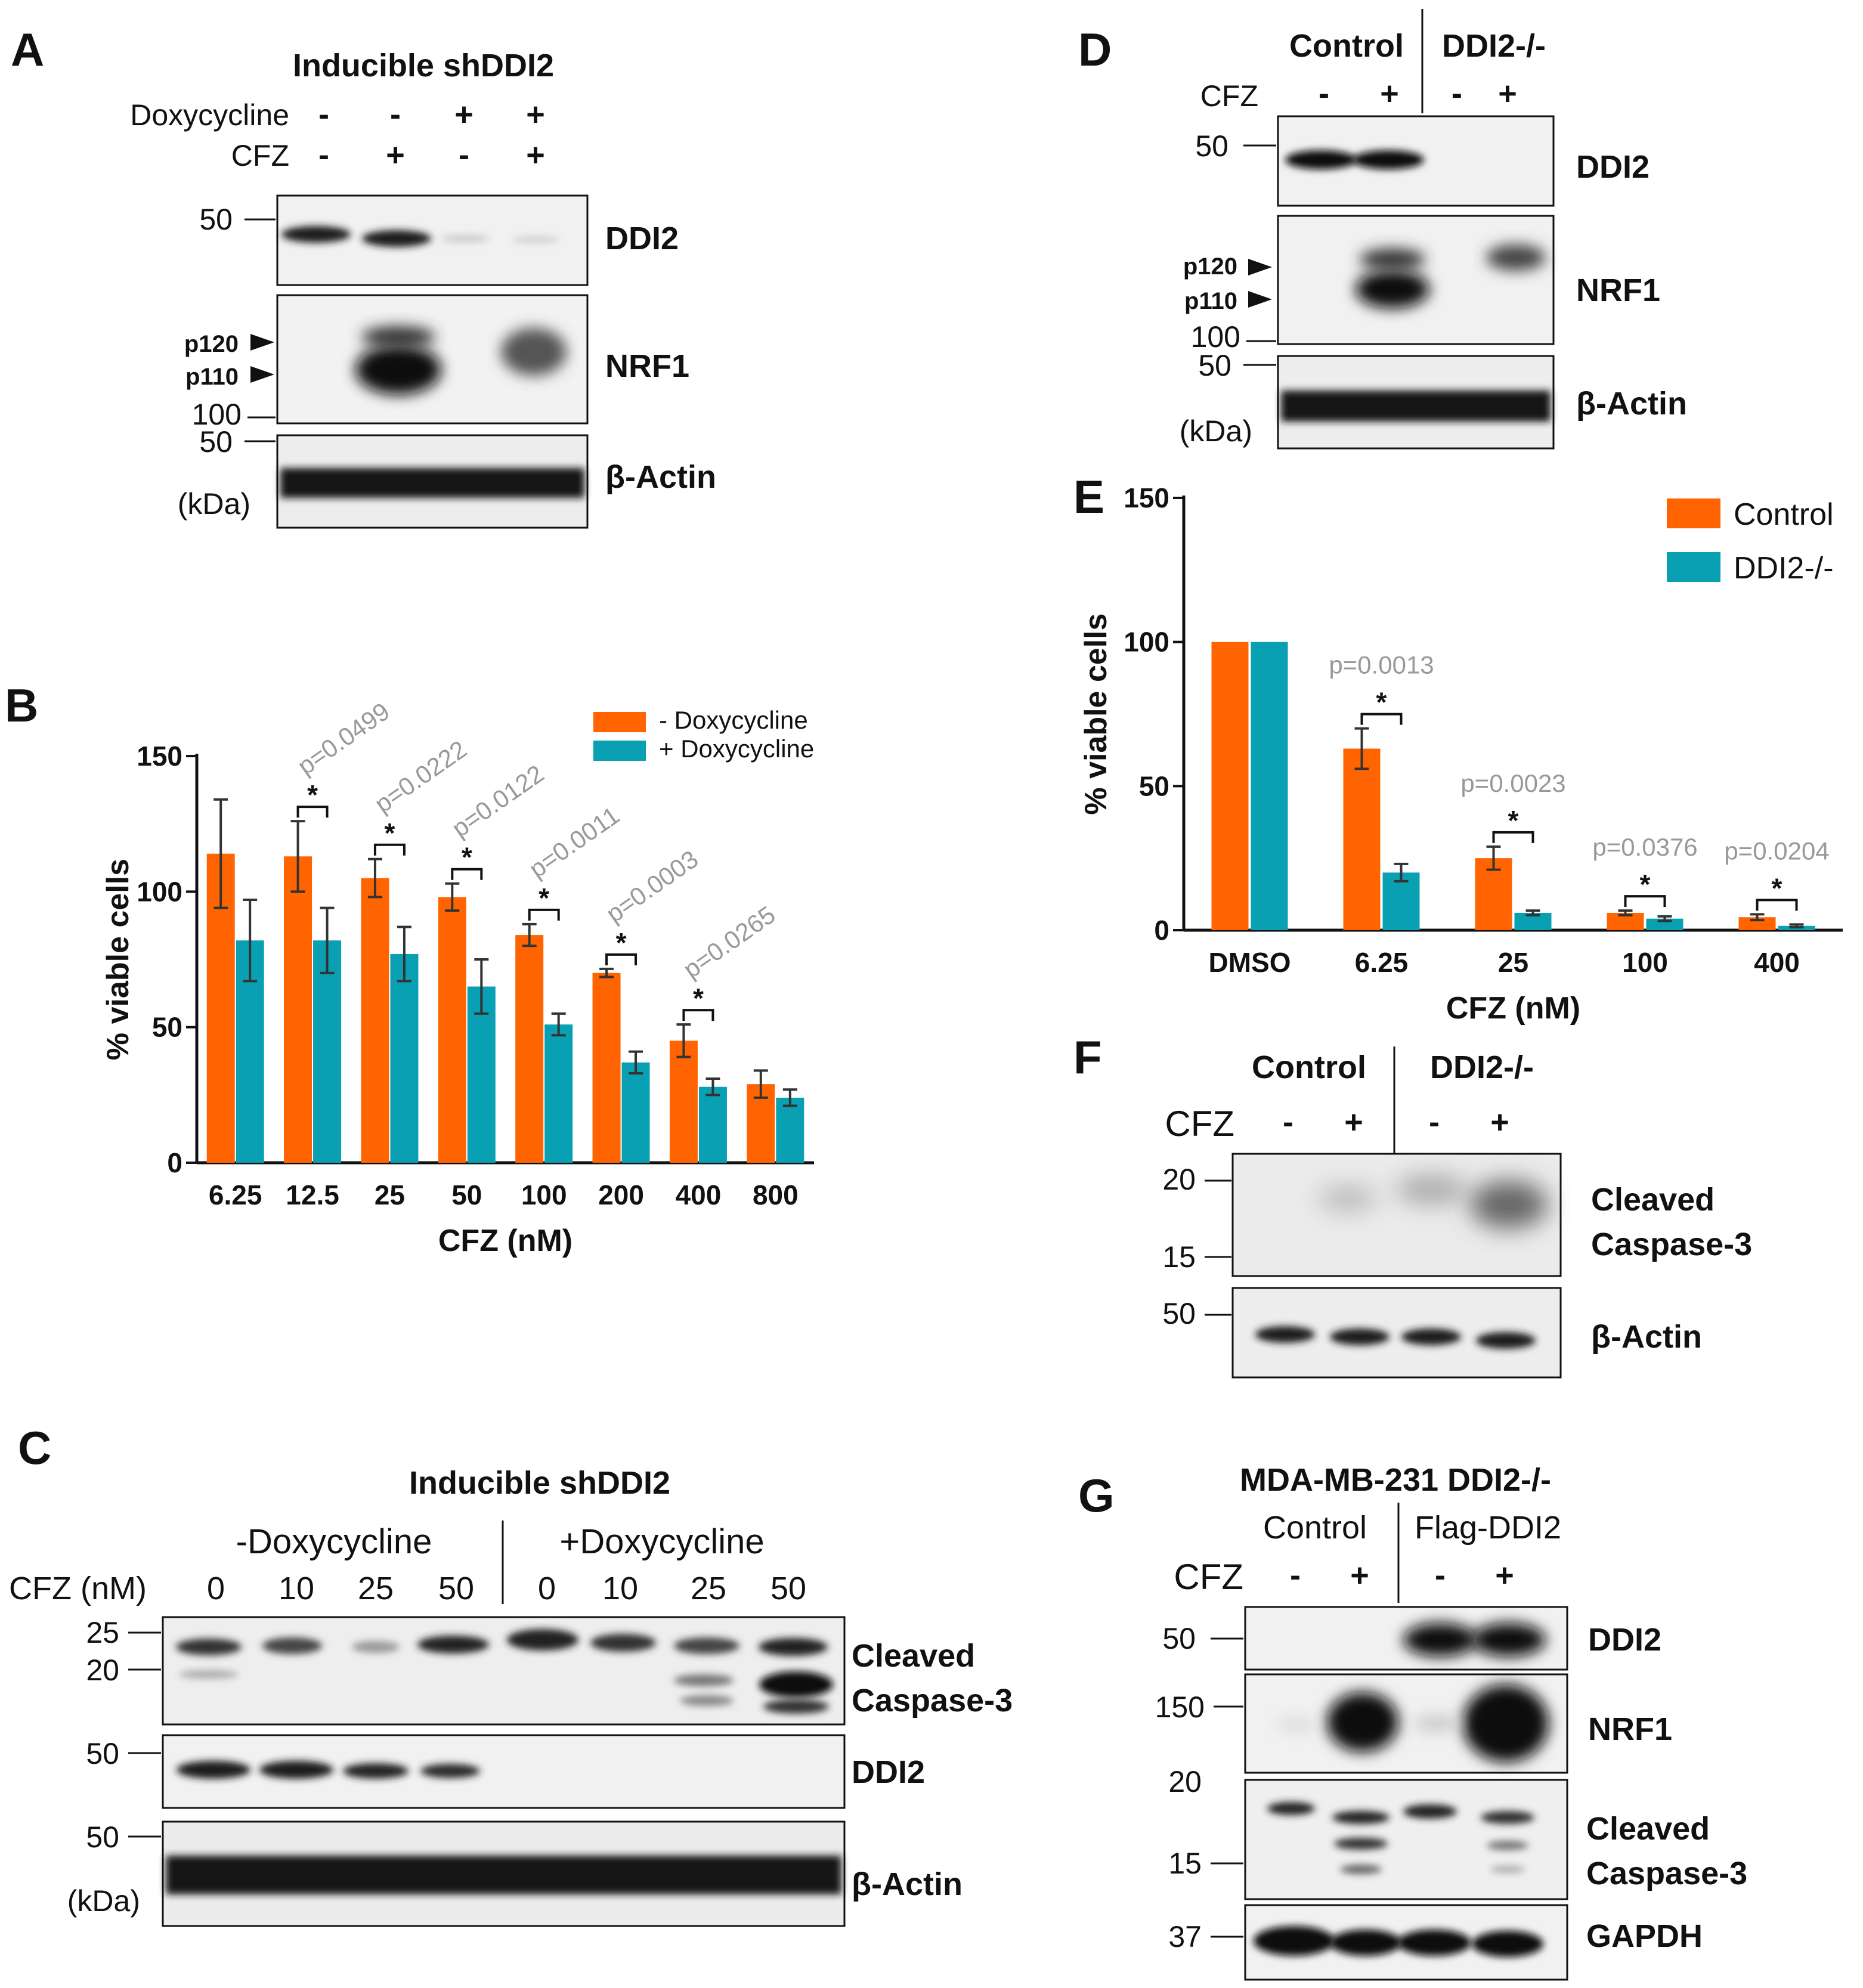  I want to click on p-value: p=0.0003, so click(652, 886).